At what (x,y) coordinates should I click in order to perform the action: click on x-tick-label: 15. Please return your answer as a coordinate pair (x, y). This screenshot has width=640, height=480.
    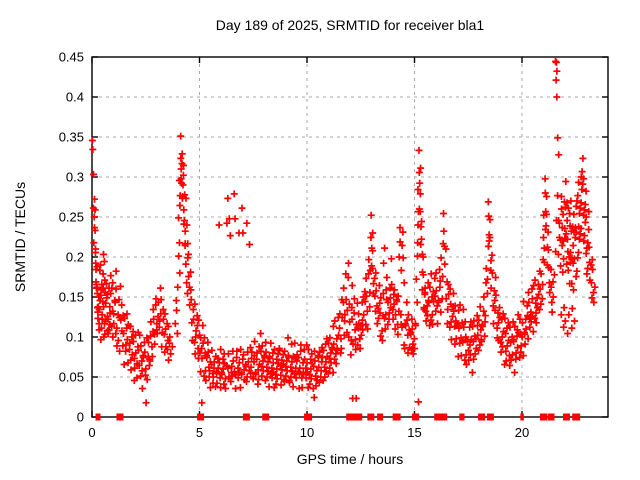
    Looking at the image, I should click on (414, 432).